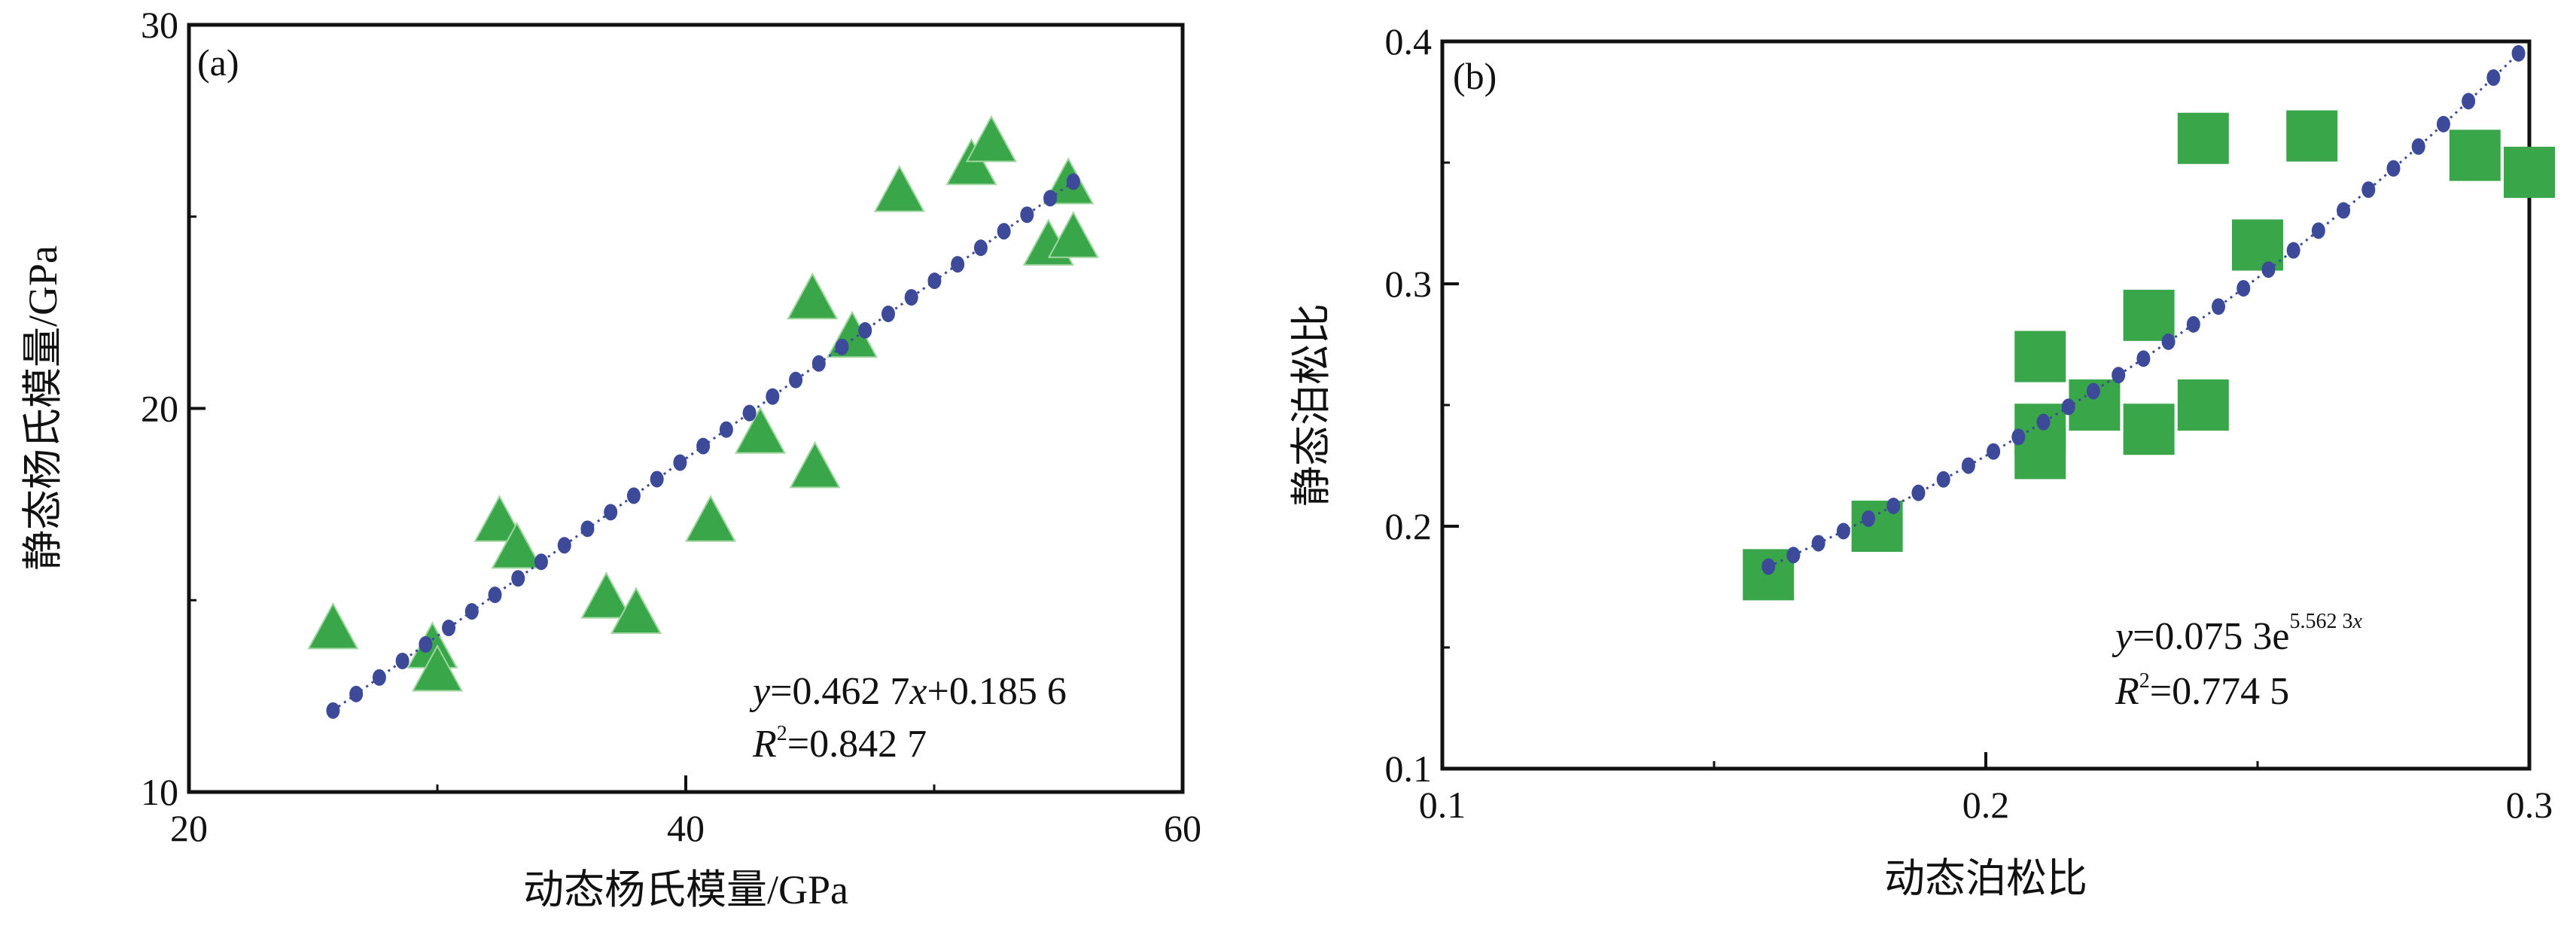 This screenshot has height=926, width=2576. Describe the element at coordinates (189, 828) in the screenshot. I see `chart-a-xtick-label: 20` at that location.